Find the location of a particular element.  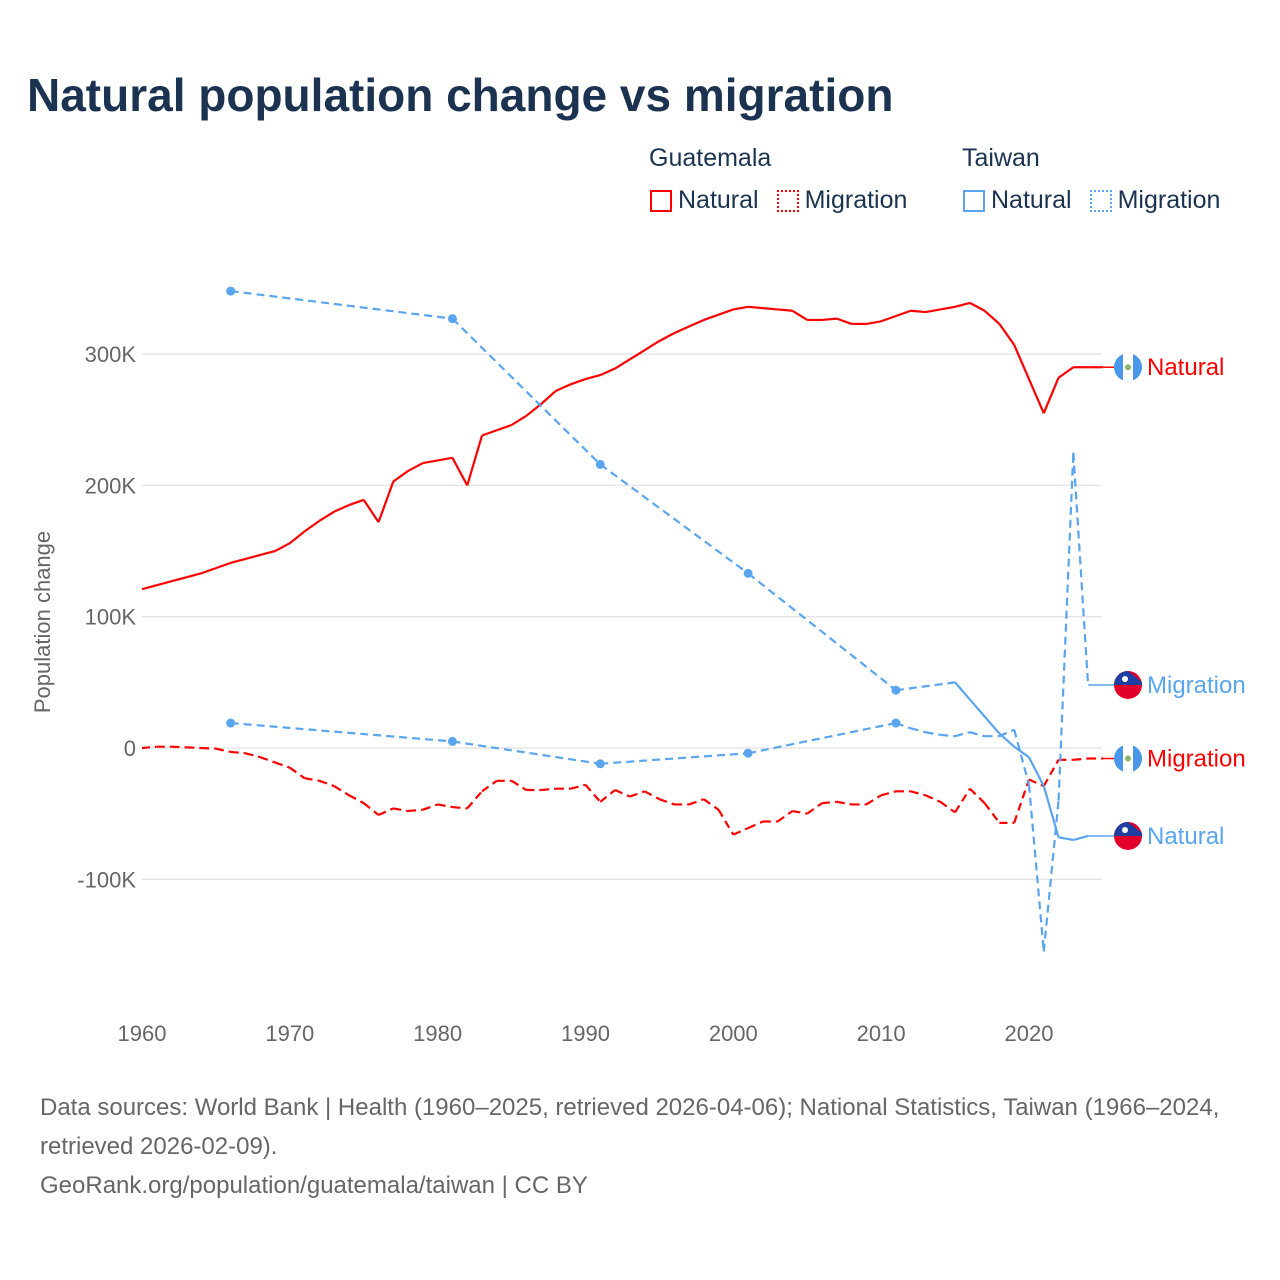

y-tick-label: 300K is located at coordinates (111, 354).